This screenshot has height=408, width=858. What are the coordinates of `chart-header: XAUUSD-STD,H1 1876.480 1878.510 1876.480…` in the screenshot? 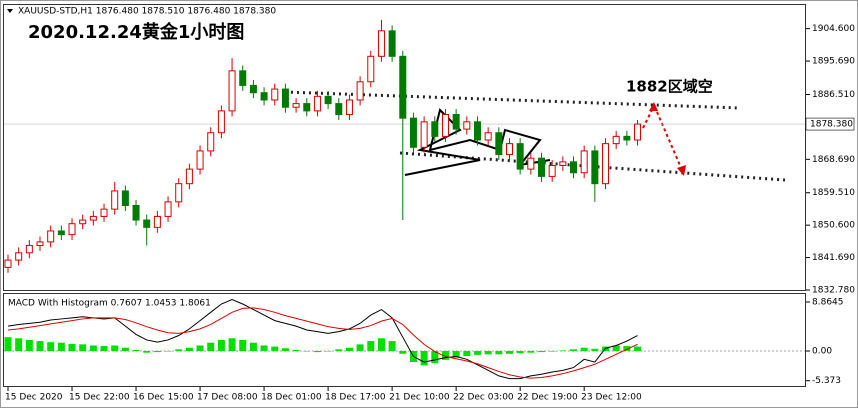 It's located at (147, 12).